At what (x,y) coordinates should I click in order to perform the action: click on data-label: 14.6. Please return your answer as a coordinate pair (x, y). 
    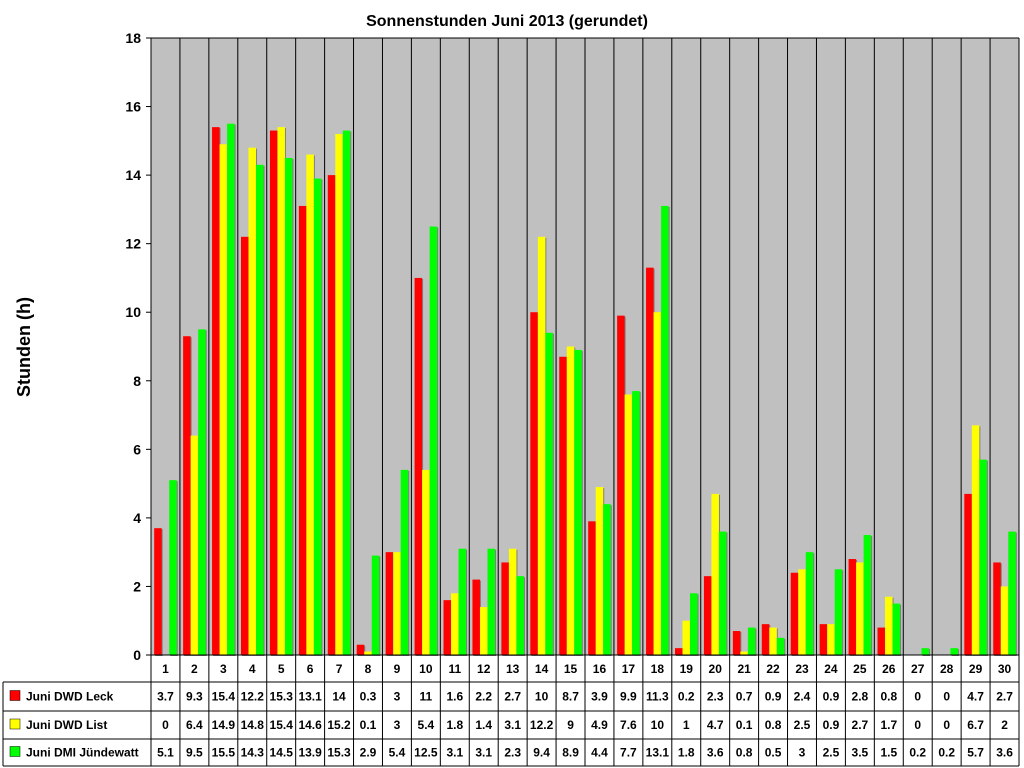
    Looking at the image, I should click on (310, 725).